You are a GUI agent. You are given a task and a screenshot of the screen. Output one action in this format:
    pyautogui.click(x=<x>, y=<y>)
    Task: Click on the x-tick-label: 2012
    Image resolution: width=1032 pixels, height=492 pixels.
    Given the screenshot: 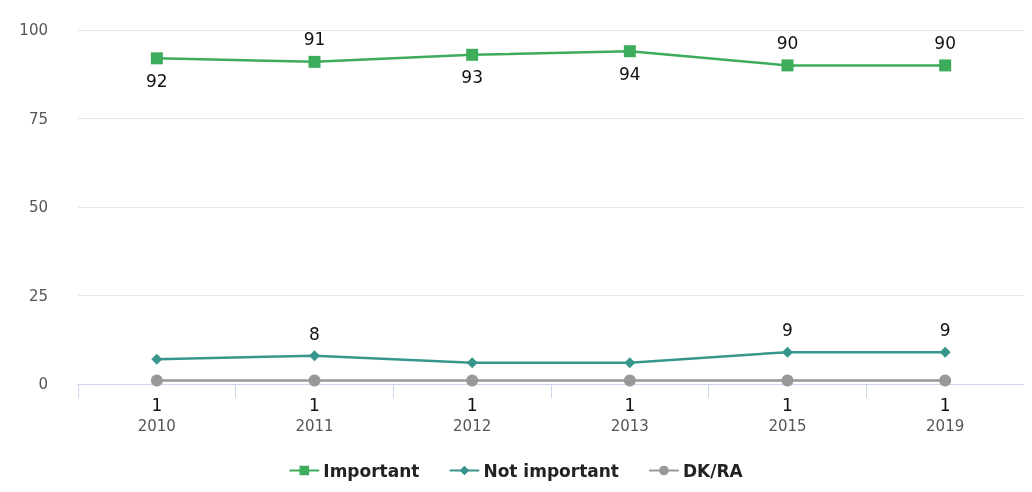 What is the action you would take?
    pyautogui.click(x=472, y=425)
    